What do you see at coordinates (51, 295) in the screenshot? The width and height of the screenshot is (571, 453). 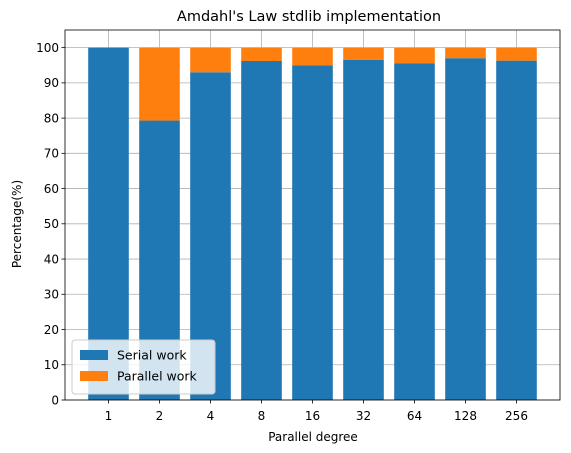 I see `y-tick-label: 30` at bounding box center [51, 295].